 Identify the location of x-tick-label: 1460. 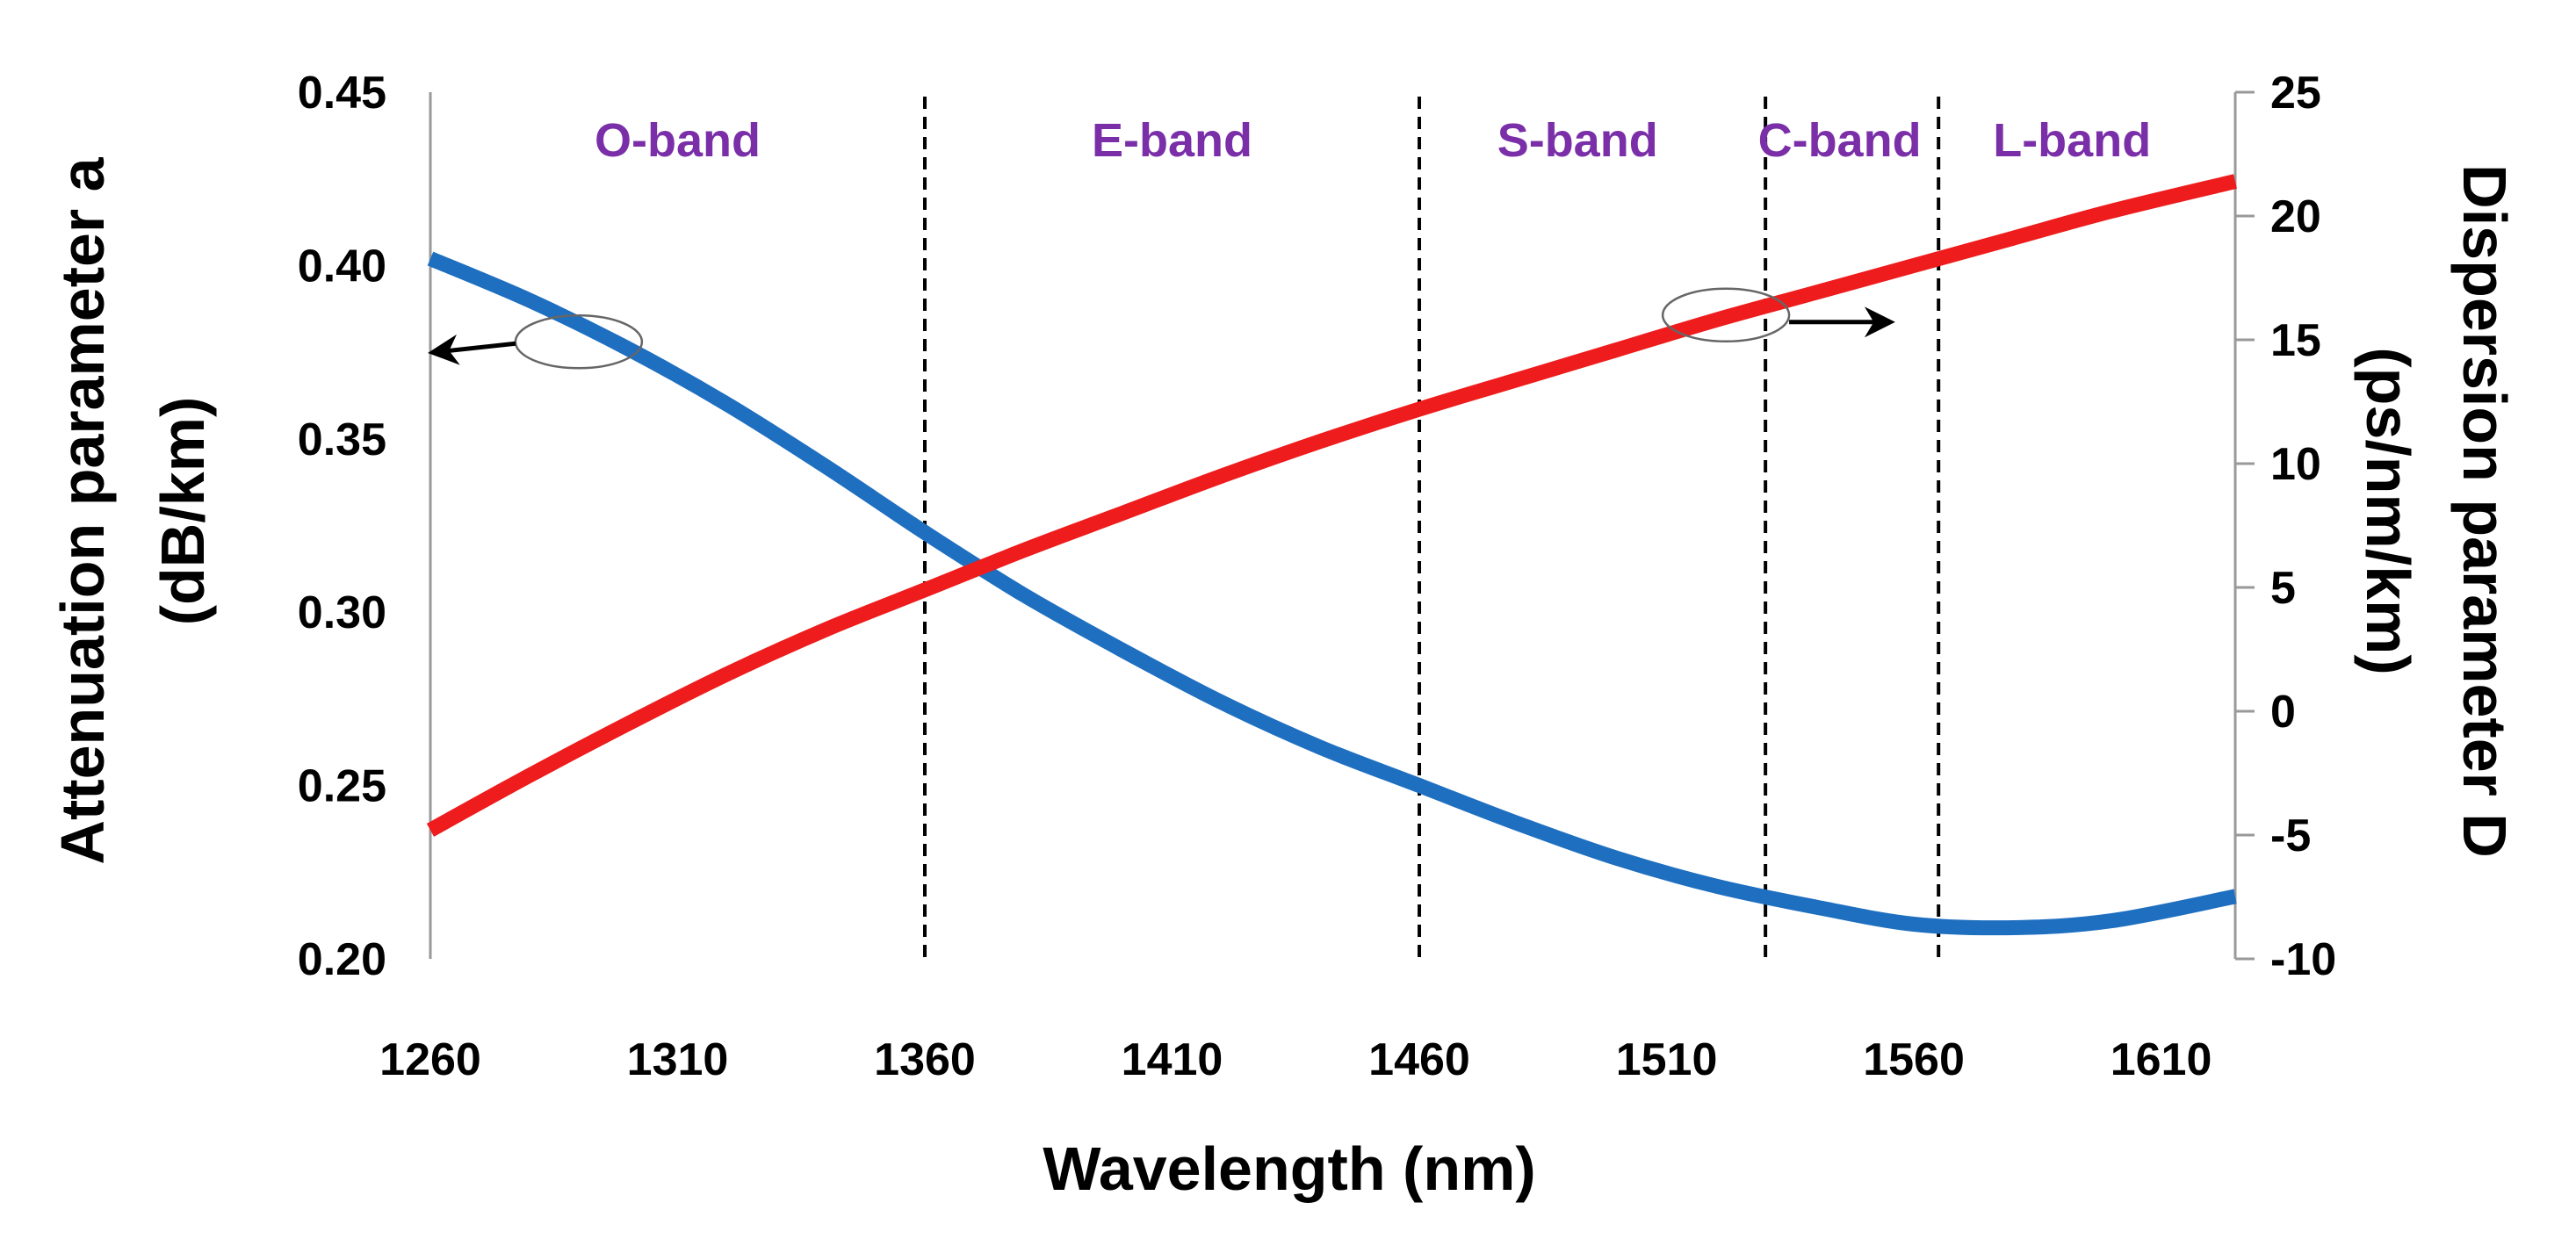
(1419, 1059).